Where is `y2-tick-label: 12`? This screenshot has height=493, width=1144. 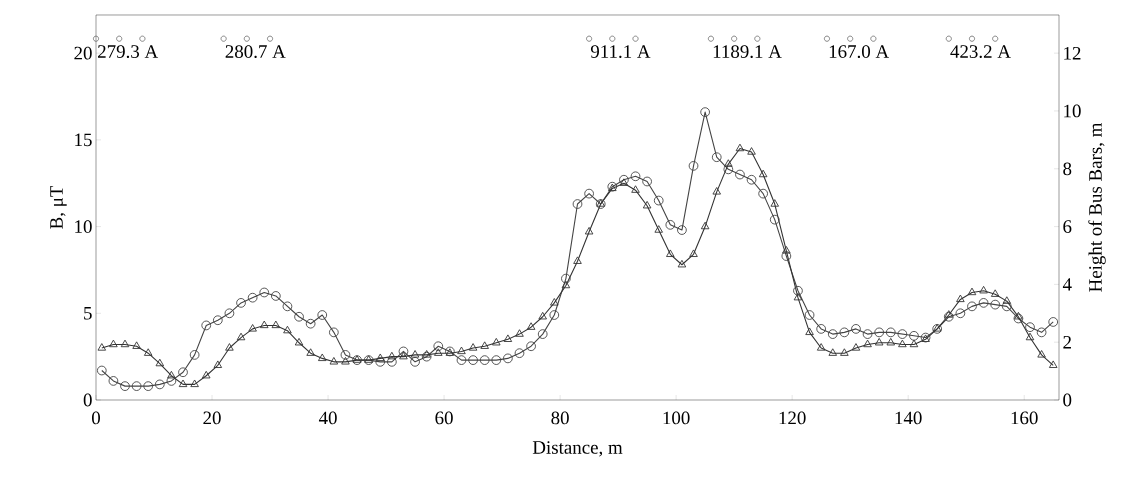
y2-tick-label: 12 is located at coordinates (1072, 53).